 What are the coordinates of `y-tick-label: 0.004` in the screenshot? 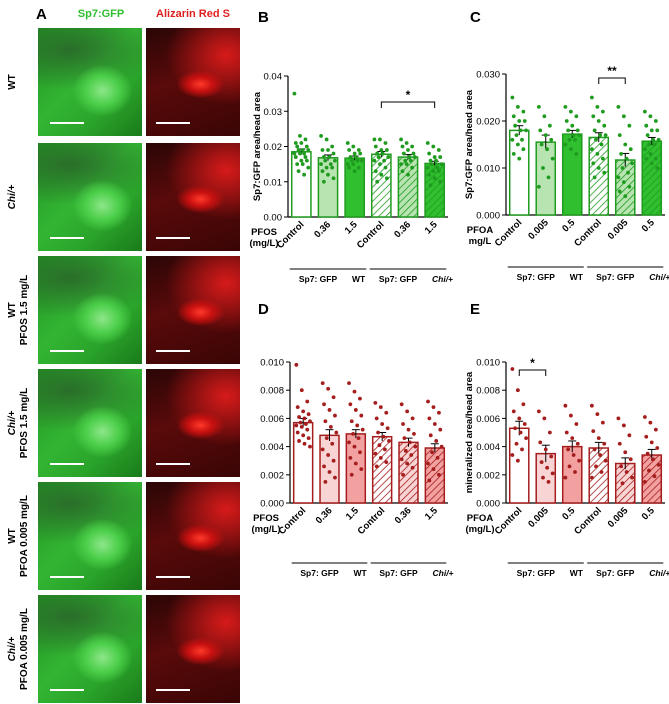 It's located at (272, 447).